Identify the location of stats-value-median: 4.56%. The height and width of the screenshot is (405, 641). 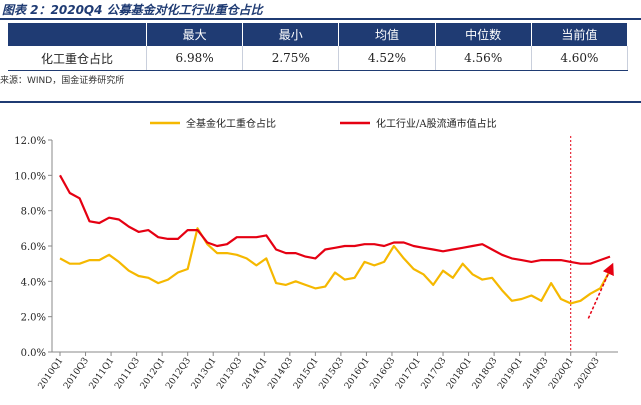
(483, 58).